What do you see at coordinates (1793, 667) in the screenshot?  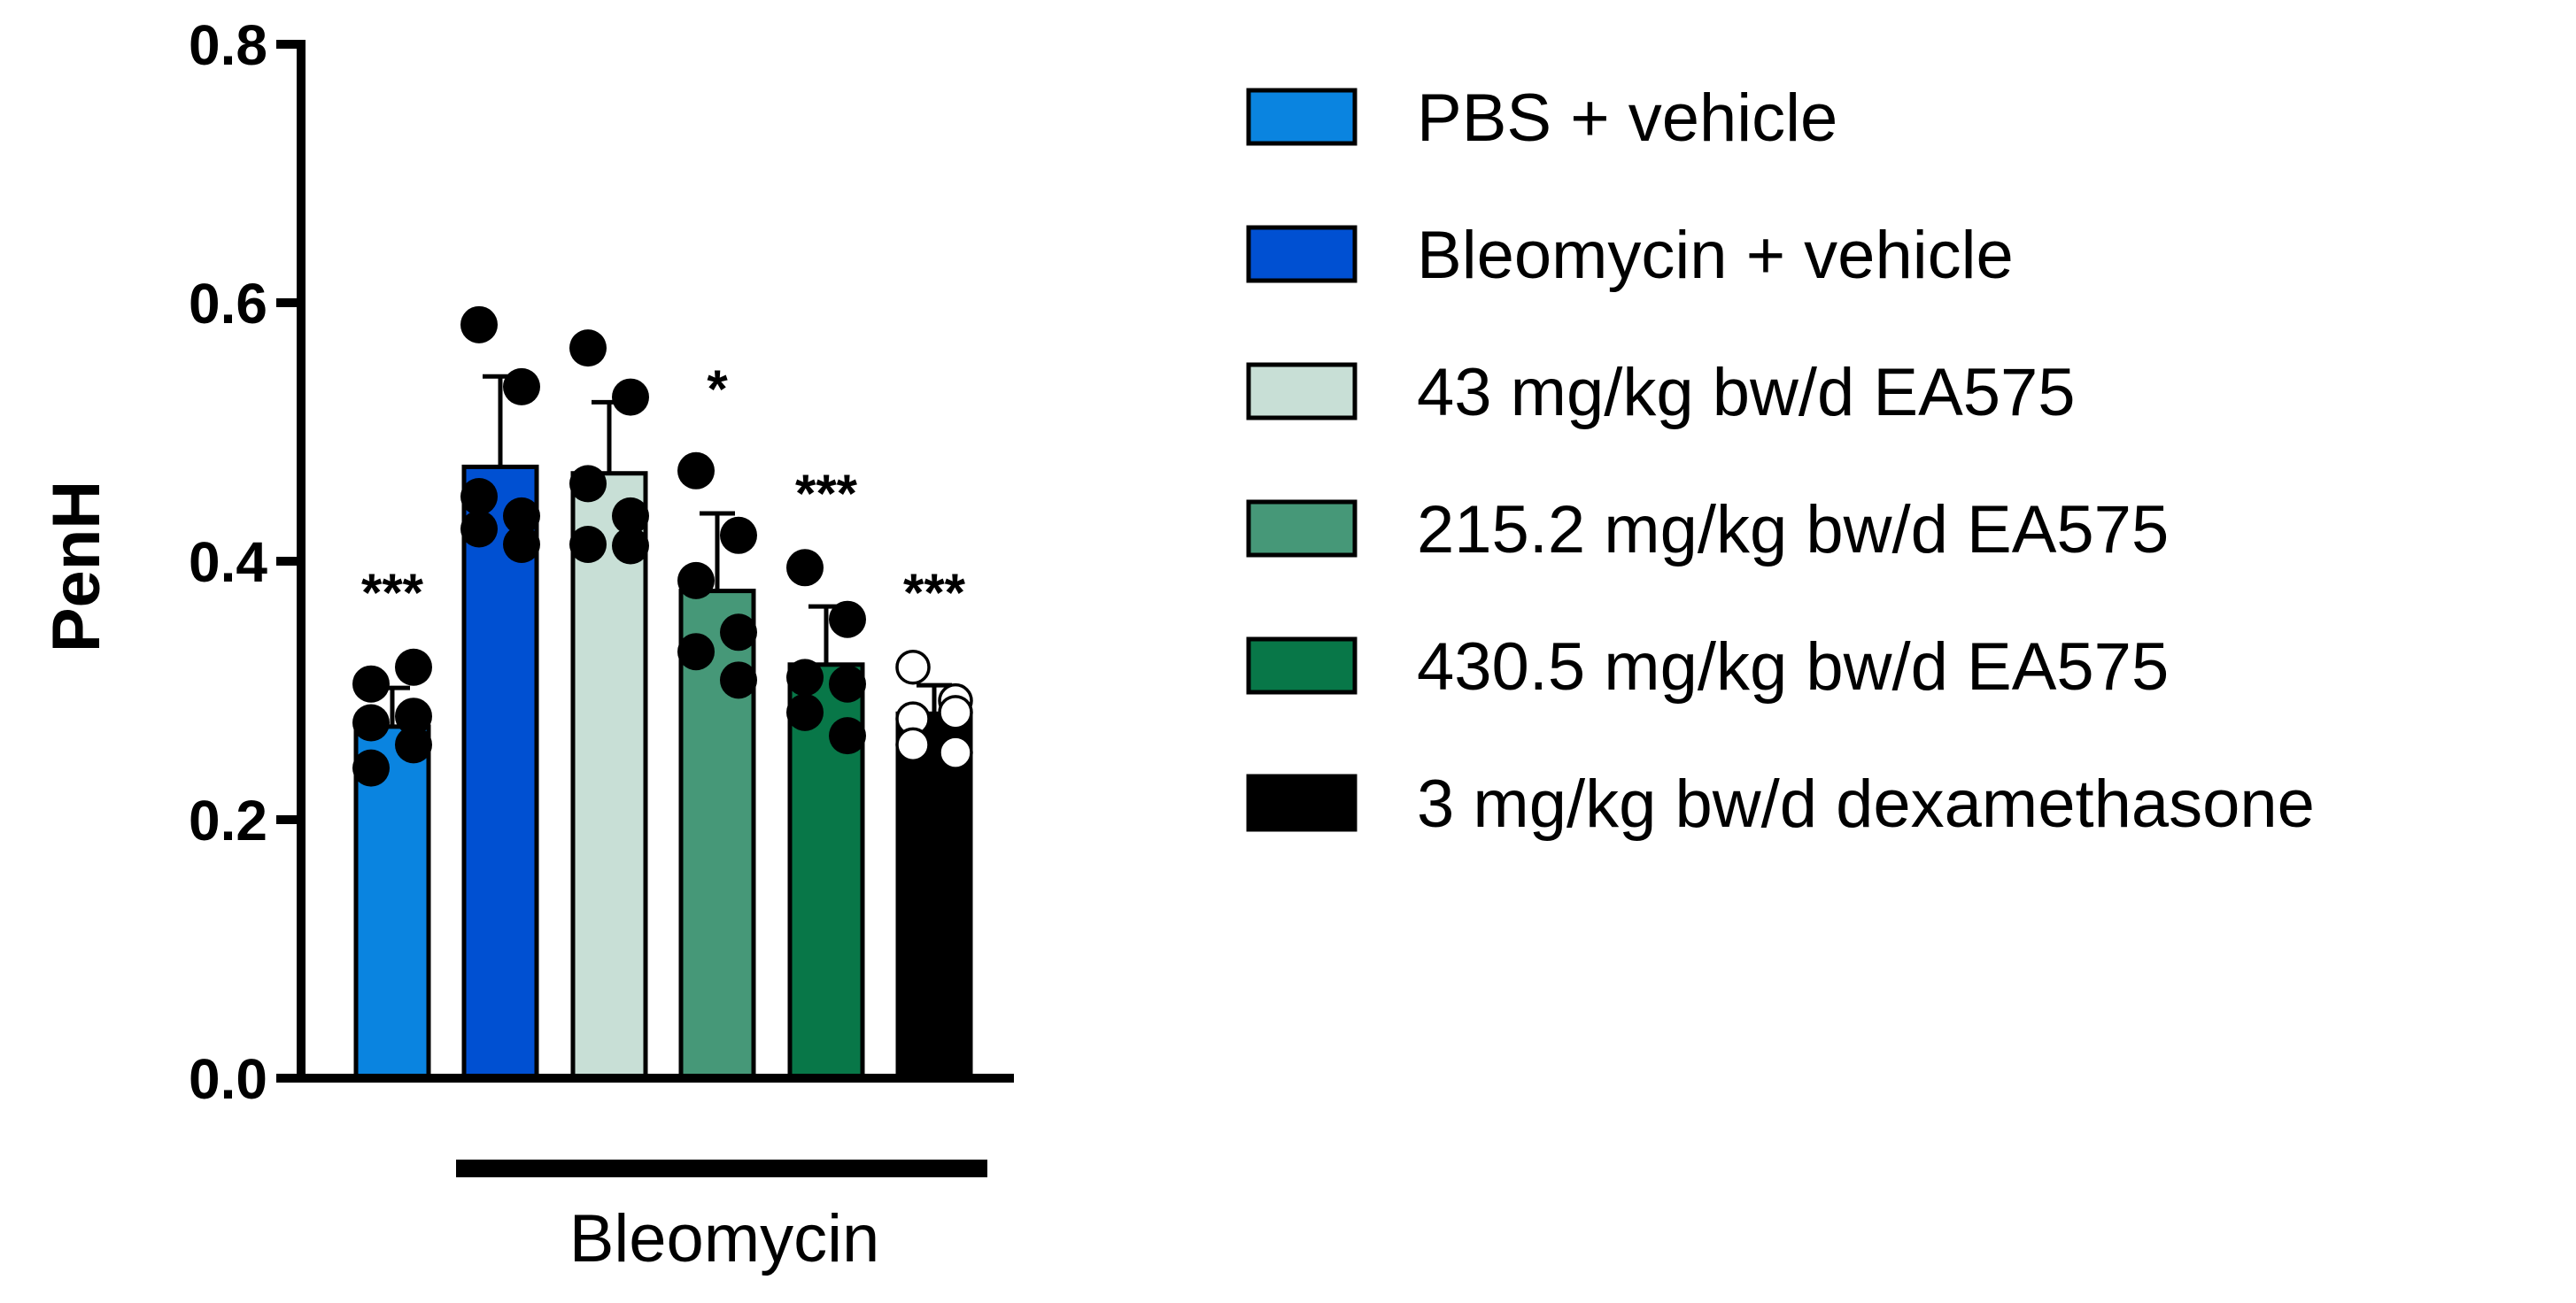 I see `legend-label-4: 430.5 mg/kg bw/d EA575` at bounding box center [1793, 667].